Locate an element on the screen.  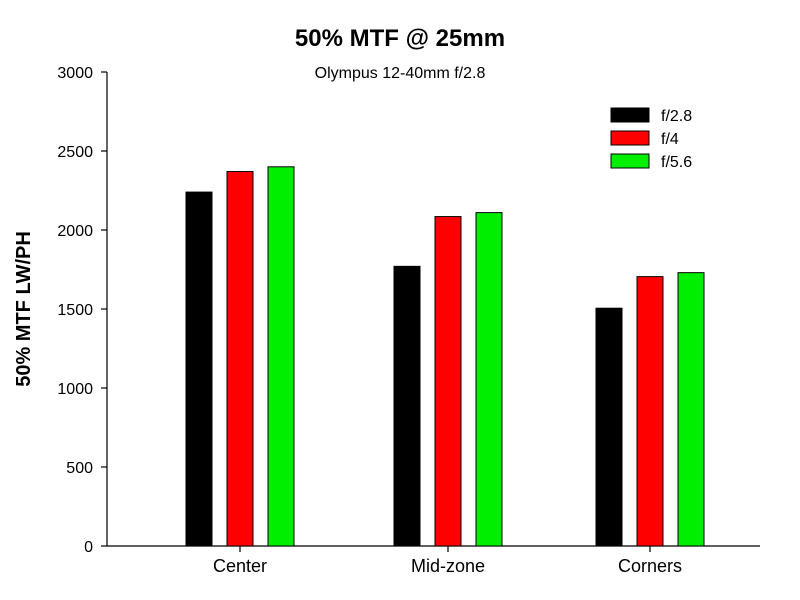
bar-f5-6-mid-zone is located at coordinates (489, 379).